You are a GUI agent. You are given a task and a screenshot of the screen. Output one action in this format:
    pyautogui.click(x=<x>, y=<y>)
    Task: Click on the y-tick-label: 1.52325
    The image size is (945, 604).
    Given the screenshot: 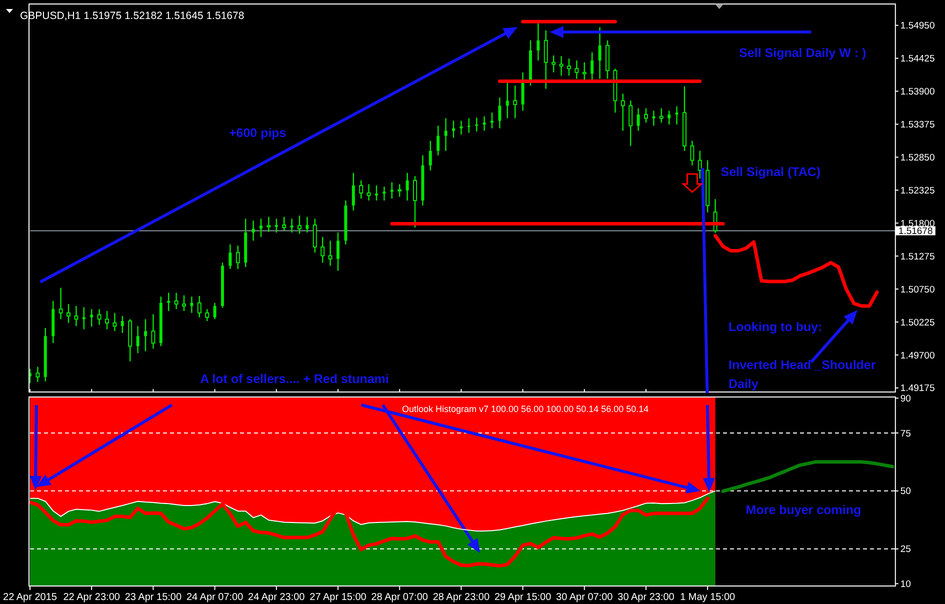 What is the action you would take?
    pyautogui.click(x=917, y=190)
    